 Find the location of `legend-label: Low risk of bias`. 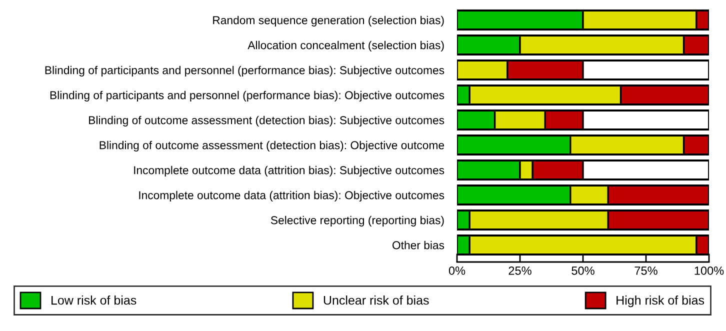

legend-label: Low risk of bias is located at coordinates (94, 300).